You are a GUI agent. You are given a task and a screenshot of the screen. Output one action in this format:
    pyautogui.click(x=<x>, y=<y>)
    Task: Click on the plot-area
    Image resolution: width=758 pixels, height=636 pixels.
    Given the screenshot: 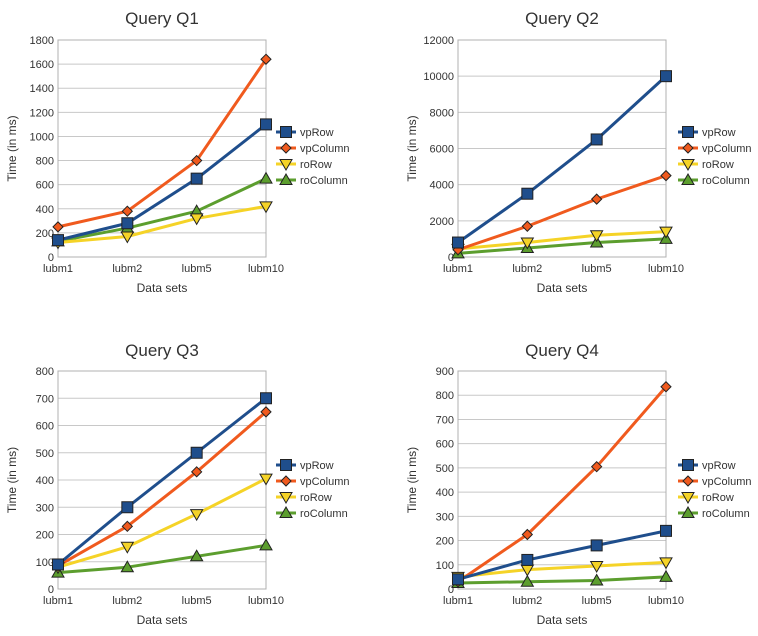 What is the action you would take?
    pyautogui.click(x=562, y=148)
    